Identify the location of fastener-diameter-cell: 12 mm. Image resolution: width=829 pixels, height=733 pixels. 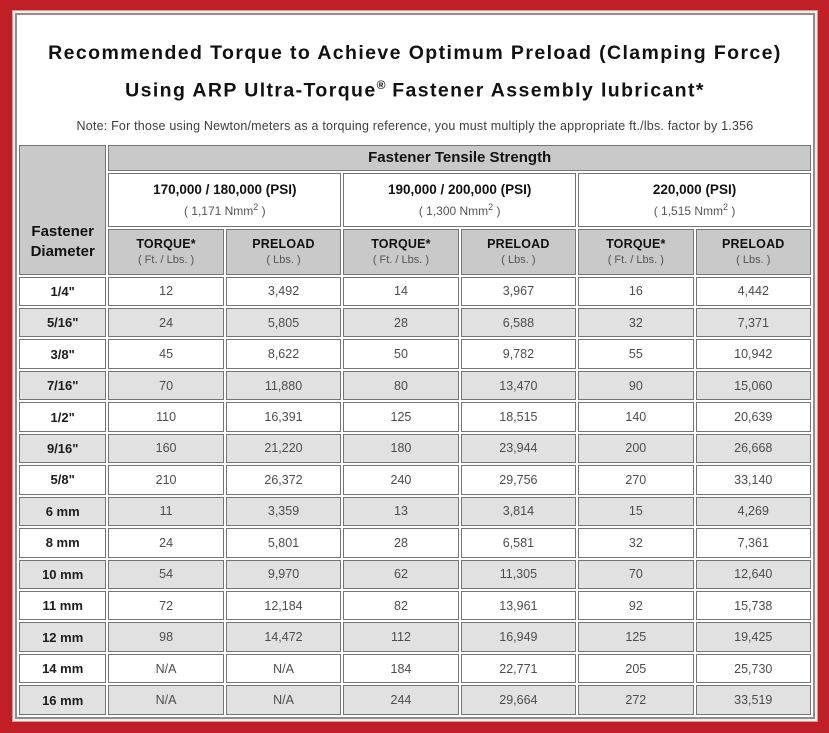
(63, 637).